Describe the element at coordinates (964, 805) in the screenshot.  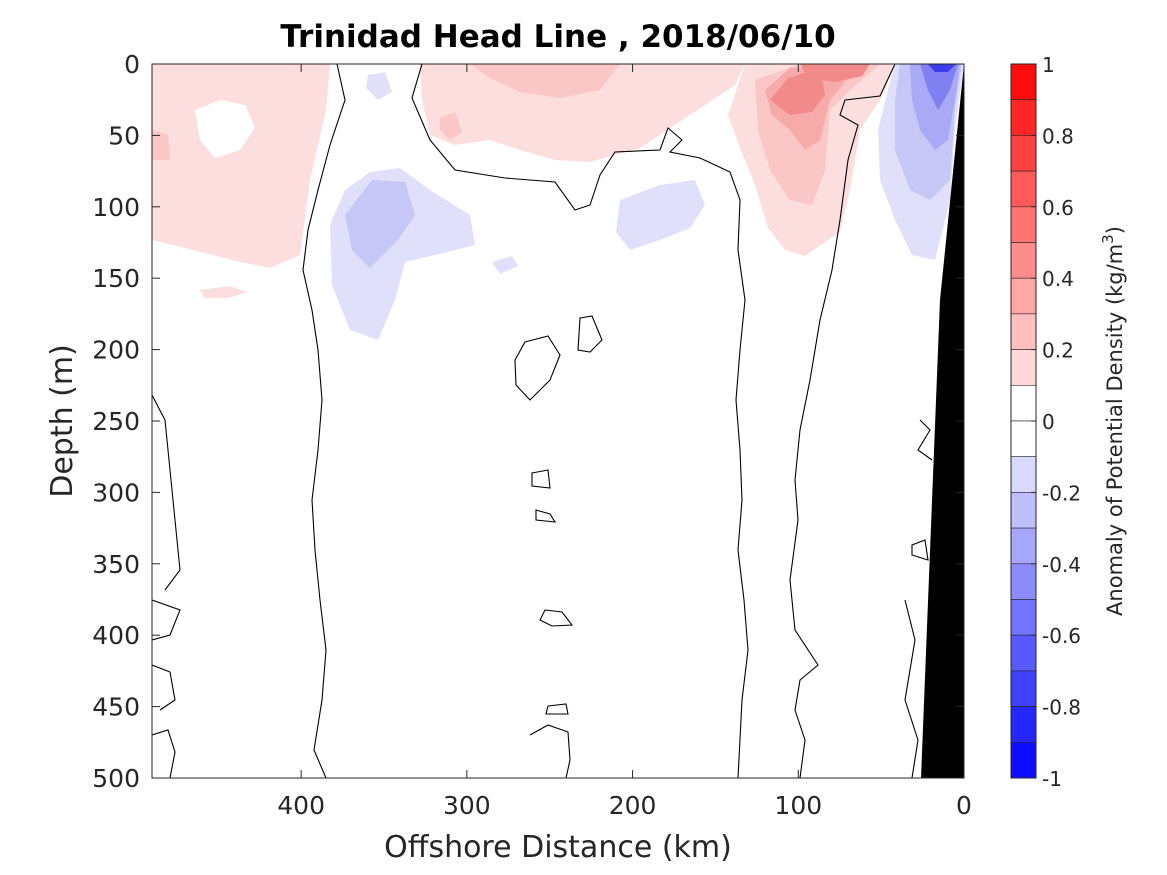
I see `x-tick-label: 0` at that location.